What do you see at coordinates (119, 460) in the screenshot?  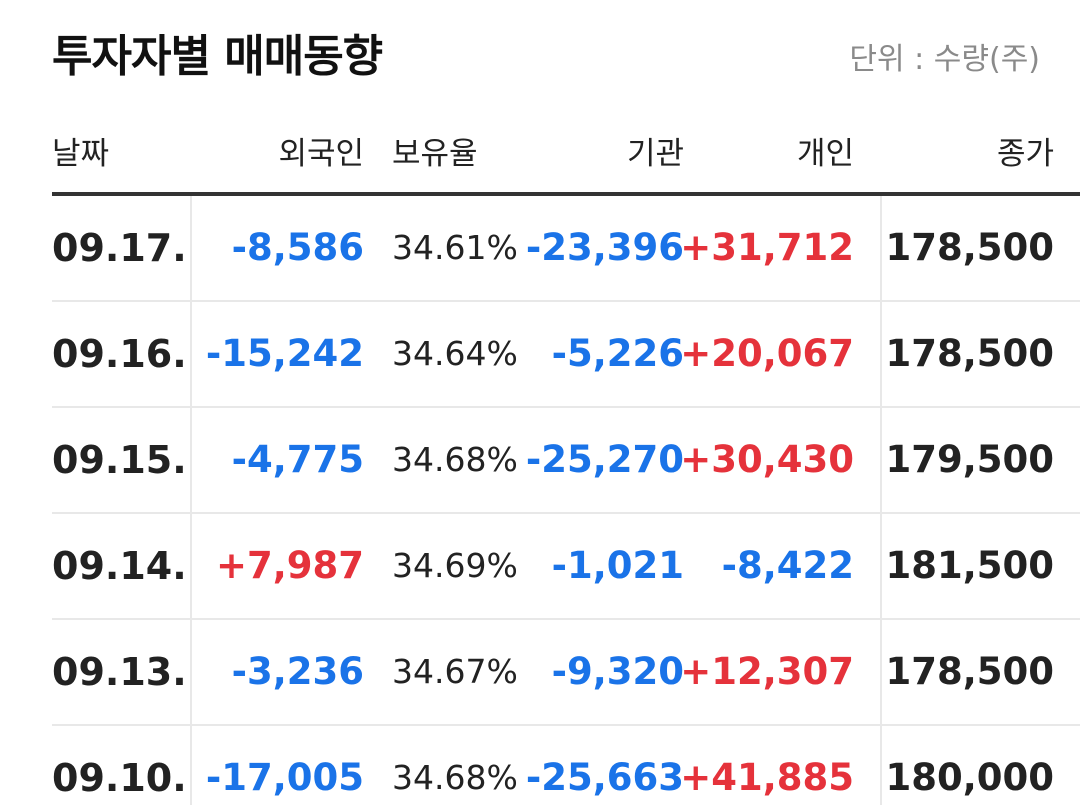 I see `date-cell: 09.15.` at bounding box center [119, 460].